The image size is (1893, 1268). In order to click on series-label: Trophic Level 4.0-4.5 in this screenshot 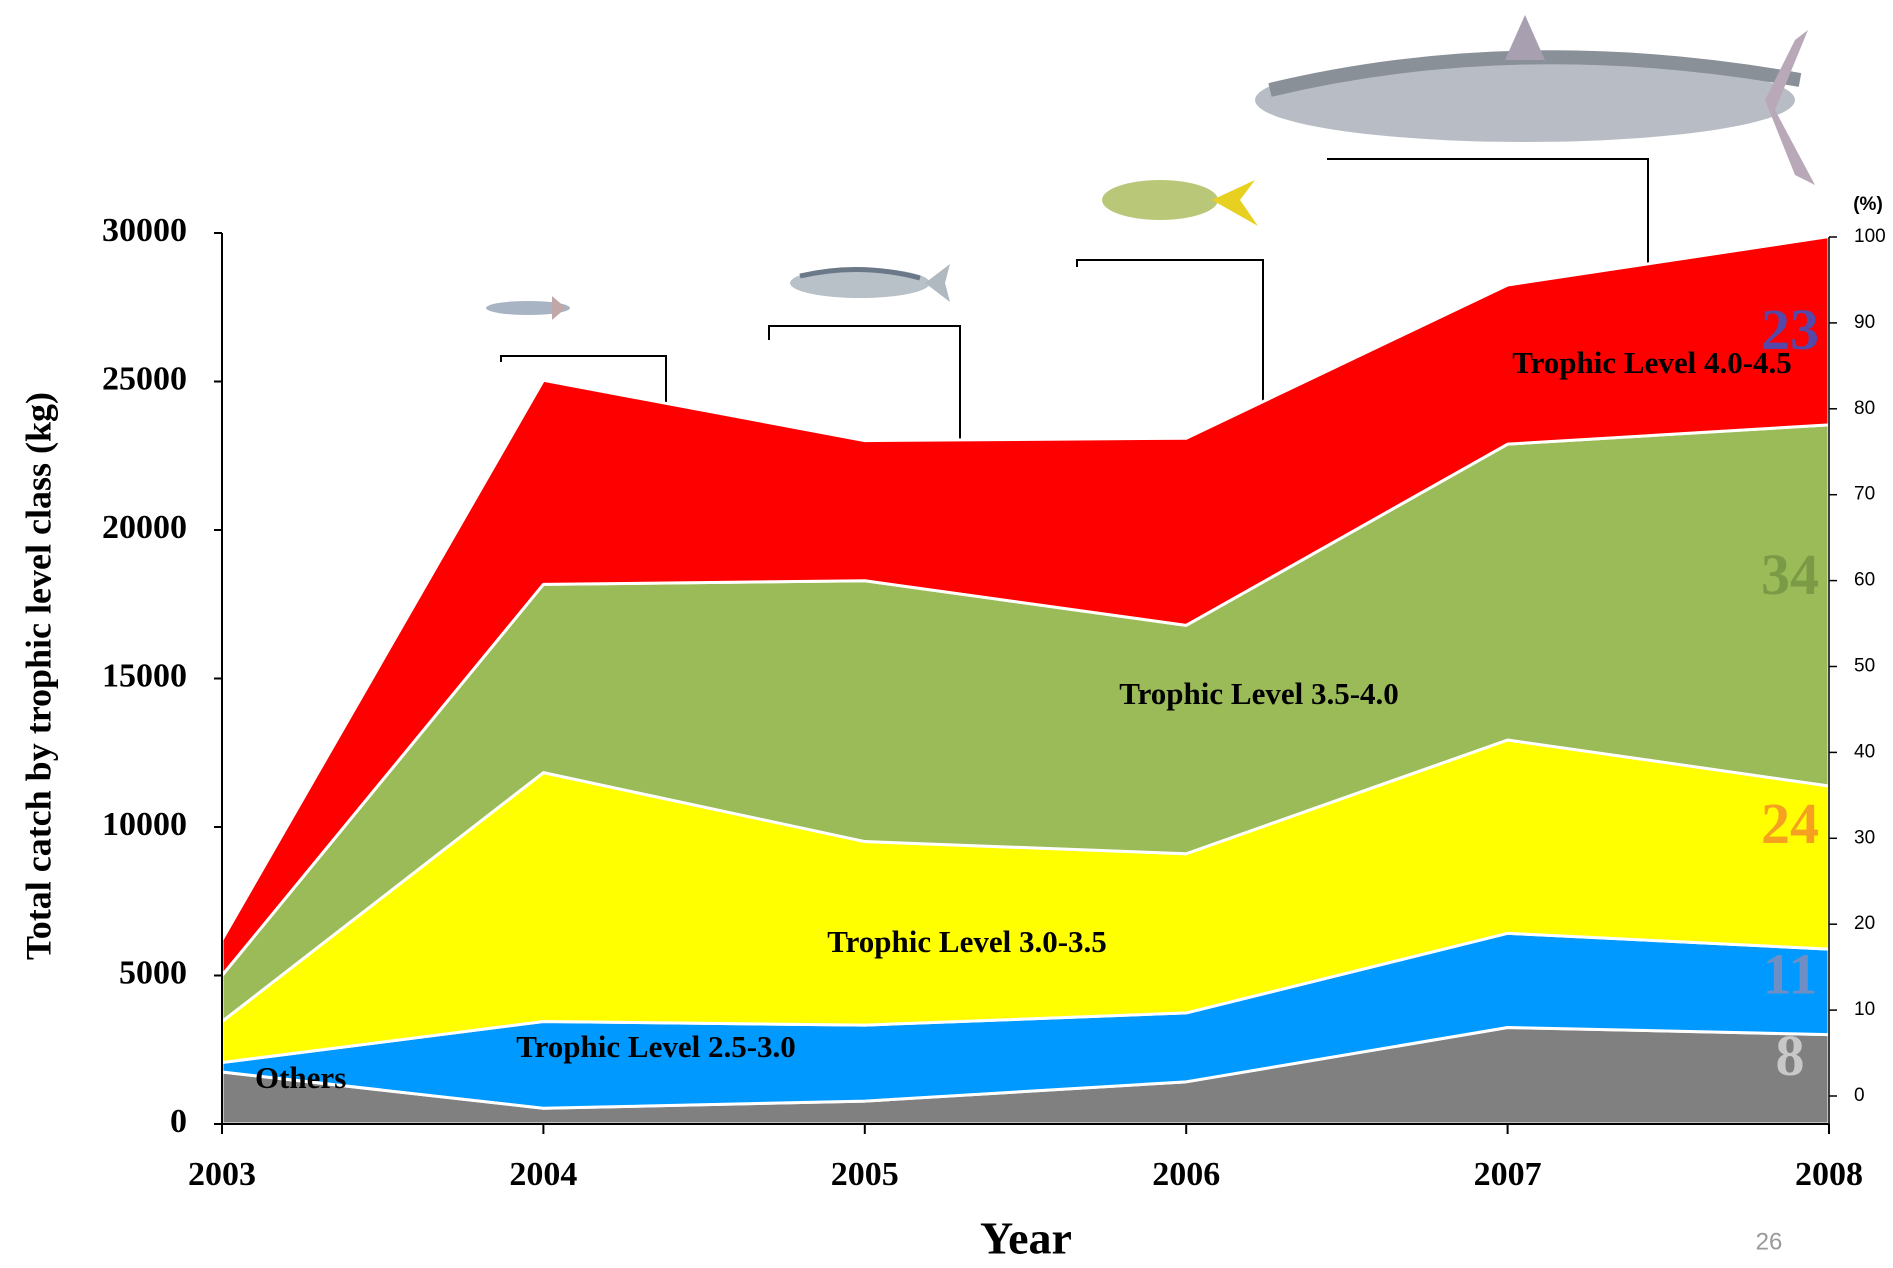, I will do `click(1652, 362)`.